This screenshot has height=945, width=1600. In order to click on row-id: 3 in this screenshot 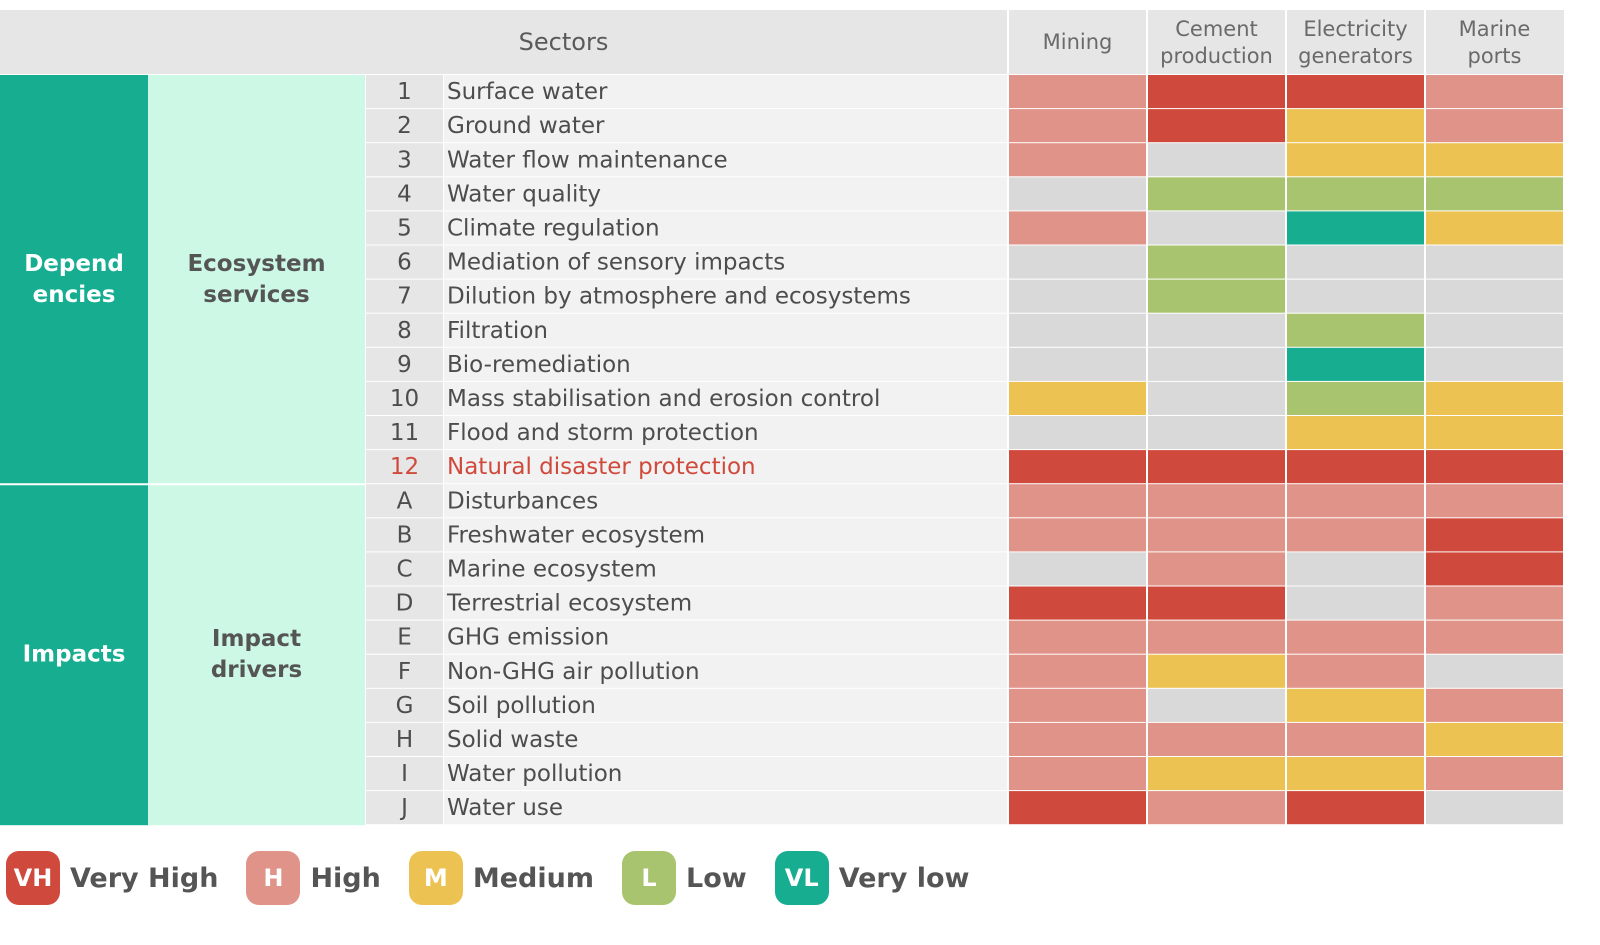, I will do `click(404, 160)`.